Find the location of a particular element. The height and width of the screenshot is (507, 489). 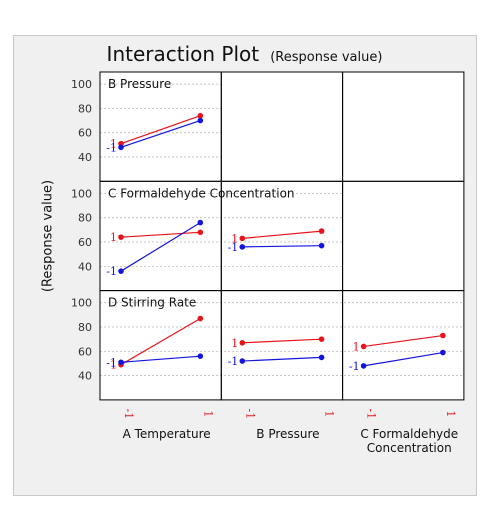

x-factor-label: B Pressure is located at coordinates (288, 434).